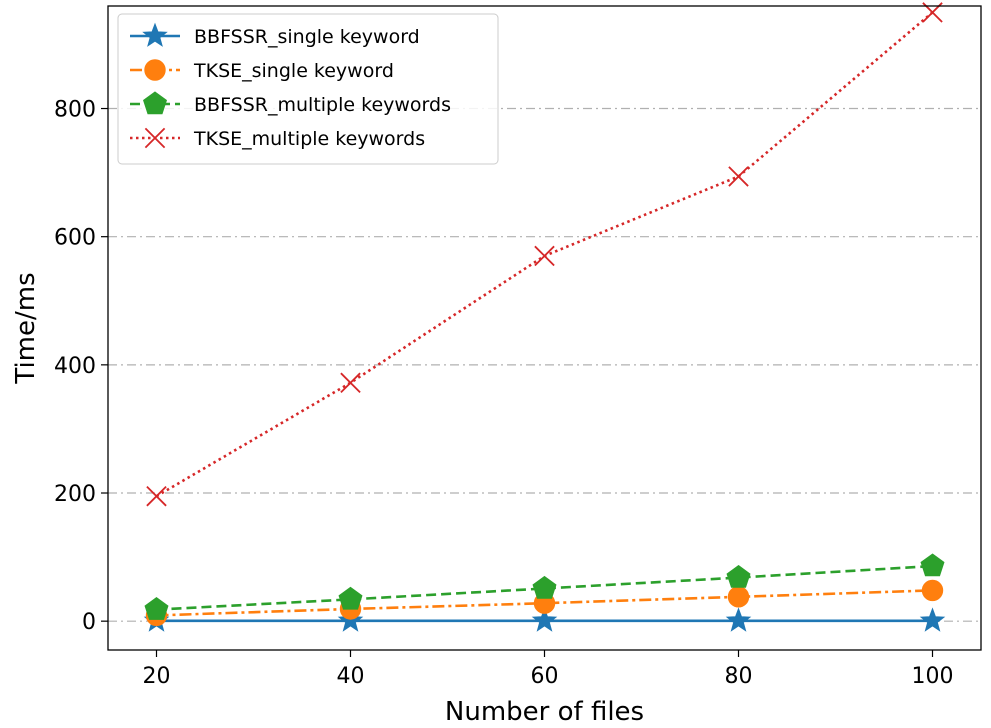 The width and height of the screenshot is (991, 728). Describe the element at coordinates (75, 494) in the screenshot. I see `ytick-label-200: 200` at that location.